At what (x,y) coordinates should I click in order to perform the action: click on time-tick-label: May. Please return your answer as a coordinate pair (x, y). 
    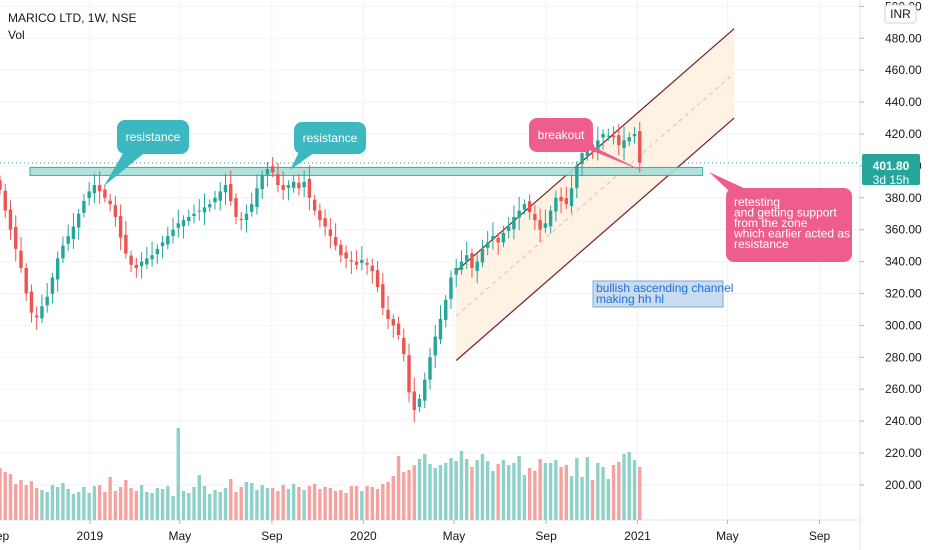
    Looking at the image, I should click on (727, 536).